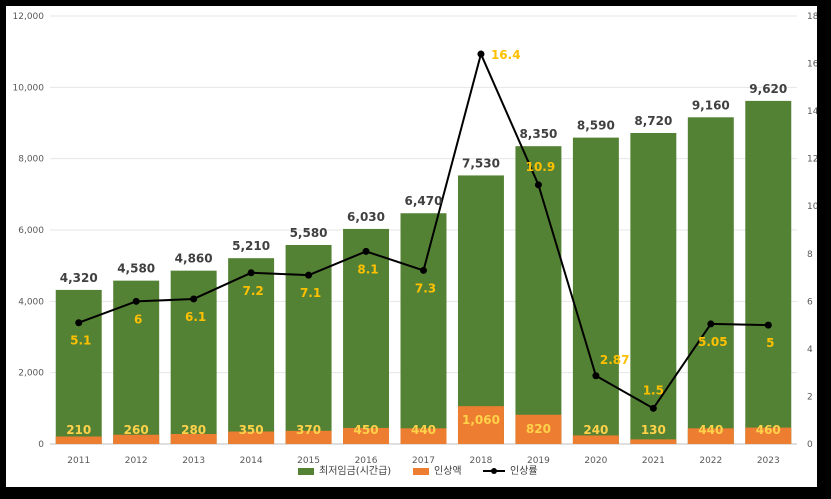  I want to click on total-label: 6,470, so click(424, 201).